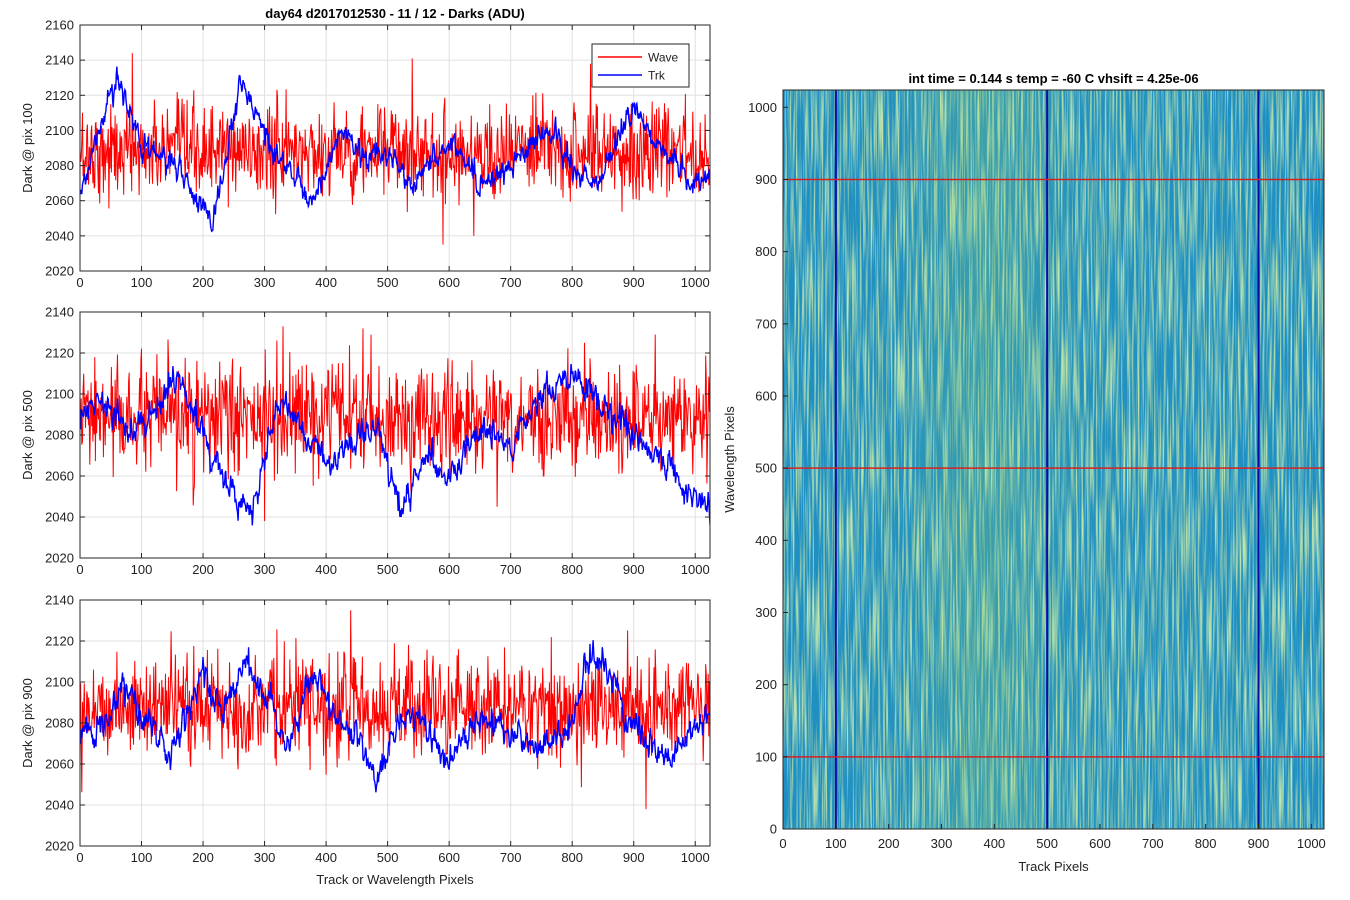  I want to click on y-axis-label: Dark @ pix 100, so click(27, 148).